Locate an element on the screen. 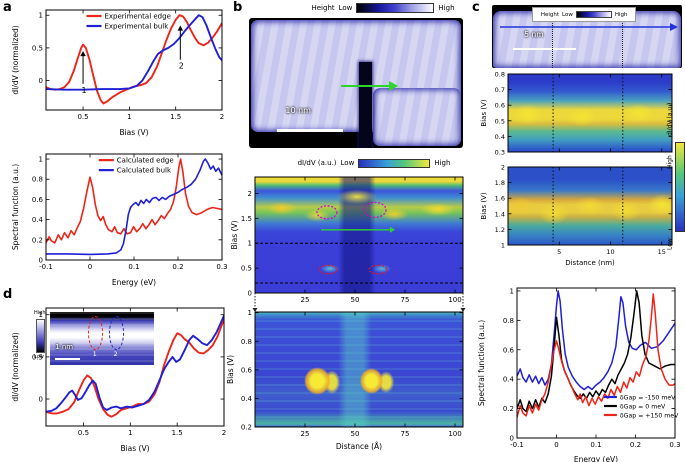 The width and height of the screenshot is (685, 462). b-height-title: Height is located at coordinates (323, 7).